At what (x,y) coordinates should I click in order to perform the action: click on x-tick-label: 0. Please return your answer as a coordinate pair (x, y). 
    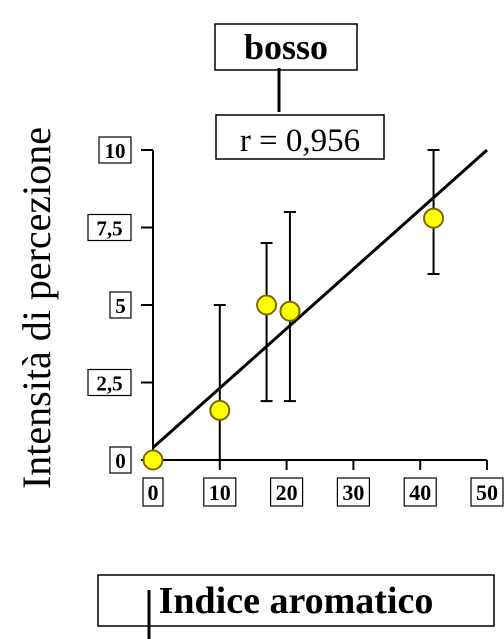
    Looking at the image, I should click on (153, 492).